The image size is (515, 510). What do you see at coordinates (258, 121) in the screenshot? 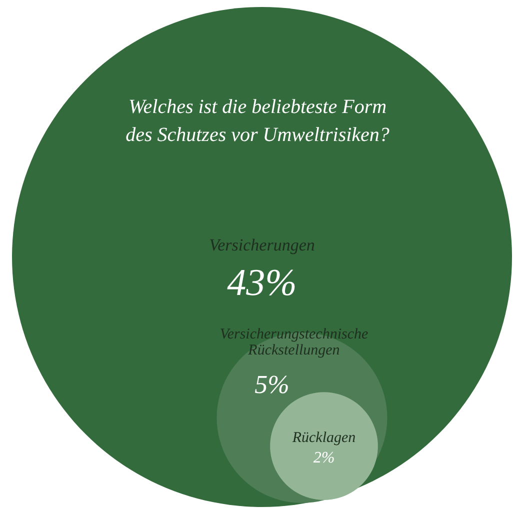
I see `text: Welches ist die beliebteste Form des Schutzes vor Umweltrisiken?` at bounding box center [258, 121].